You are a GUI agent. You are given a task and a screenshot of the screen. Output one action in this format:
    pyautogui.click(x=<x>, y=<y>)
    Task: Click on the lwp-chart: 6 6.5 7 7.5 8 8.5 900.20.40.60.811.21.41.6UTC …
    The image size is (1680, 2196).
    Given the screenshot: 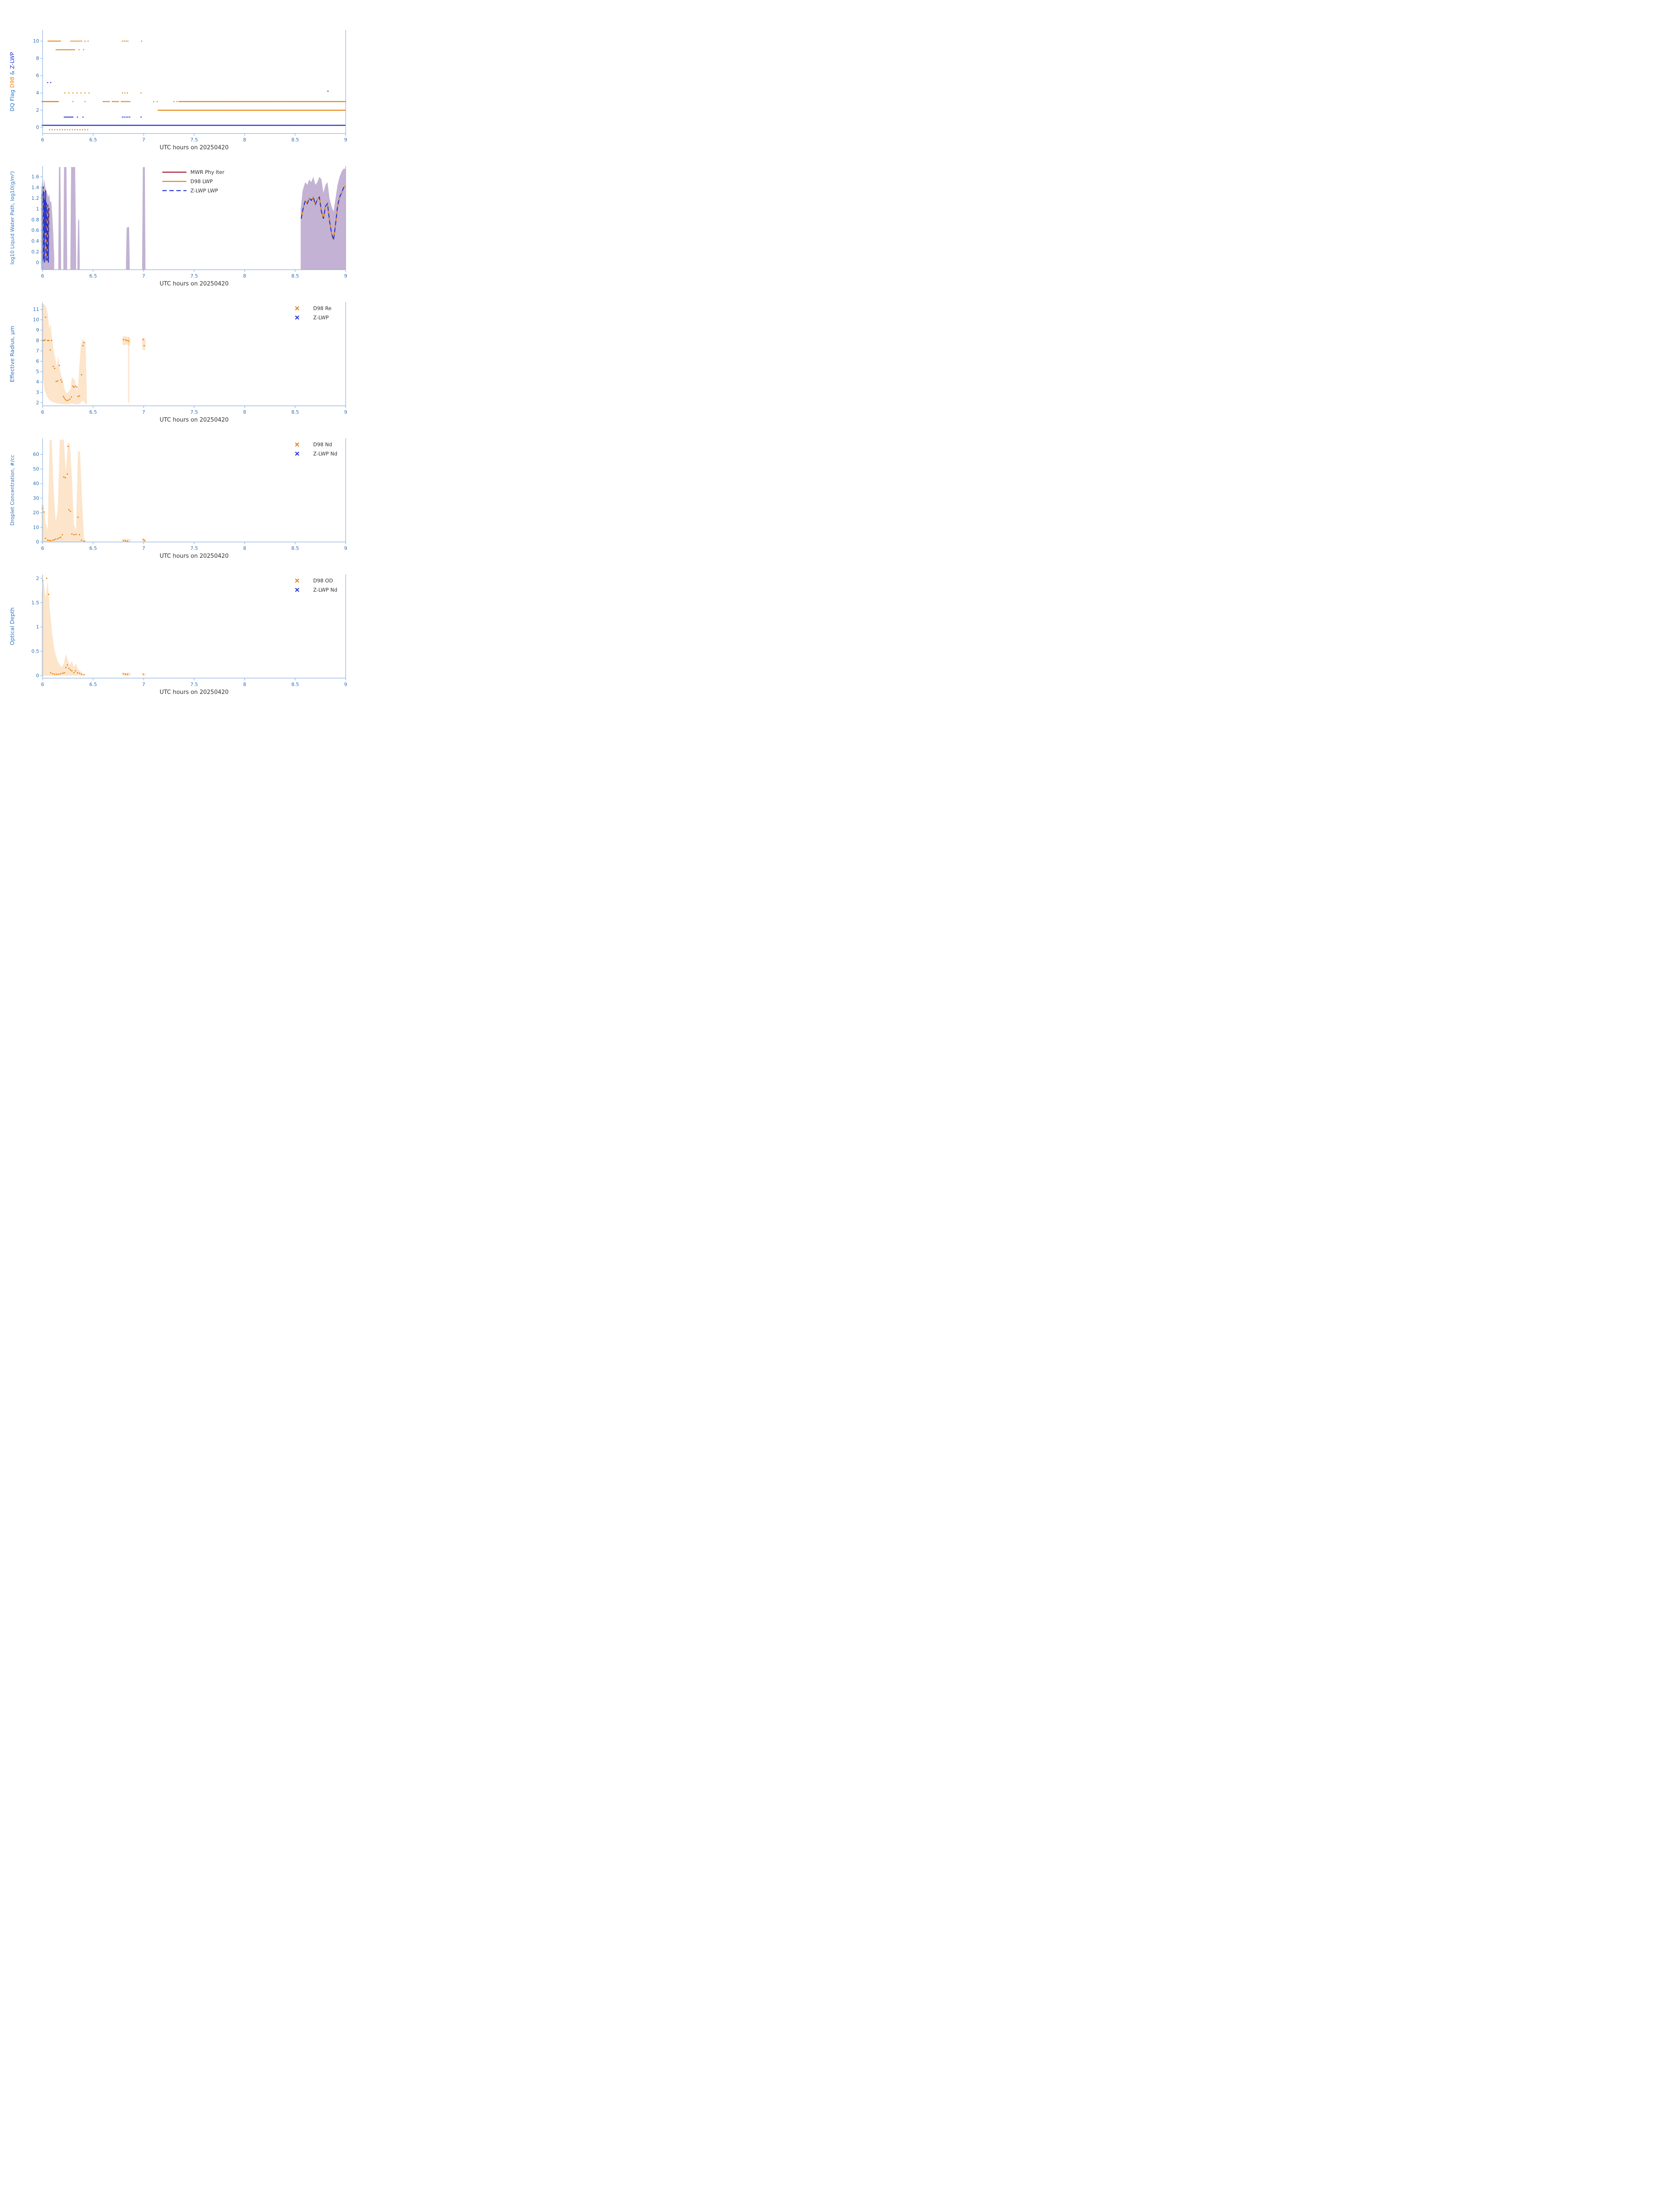 What is the action you would take?
    pyautogui.click(x=178, y=226)
    